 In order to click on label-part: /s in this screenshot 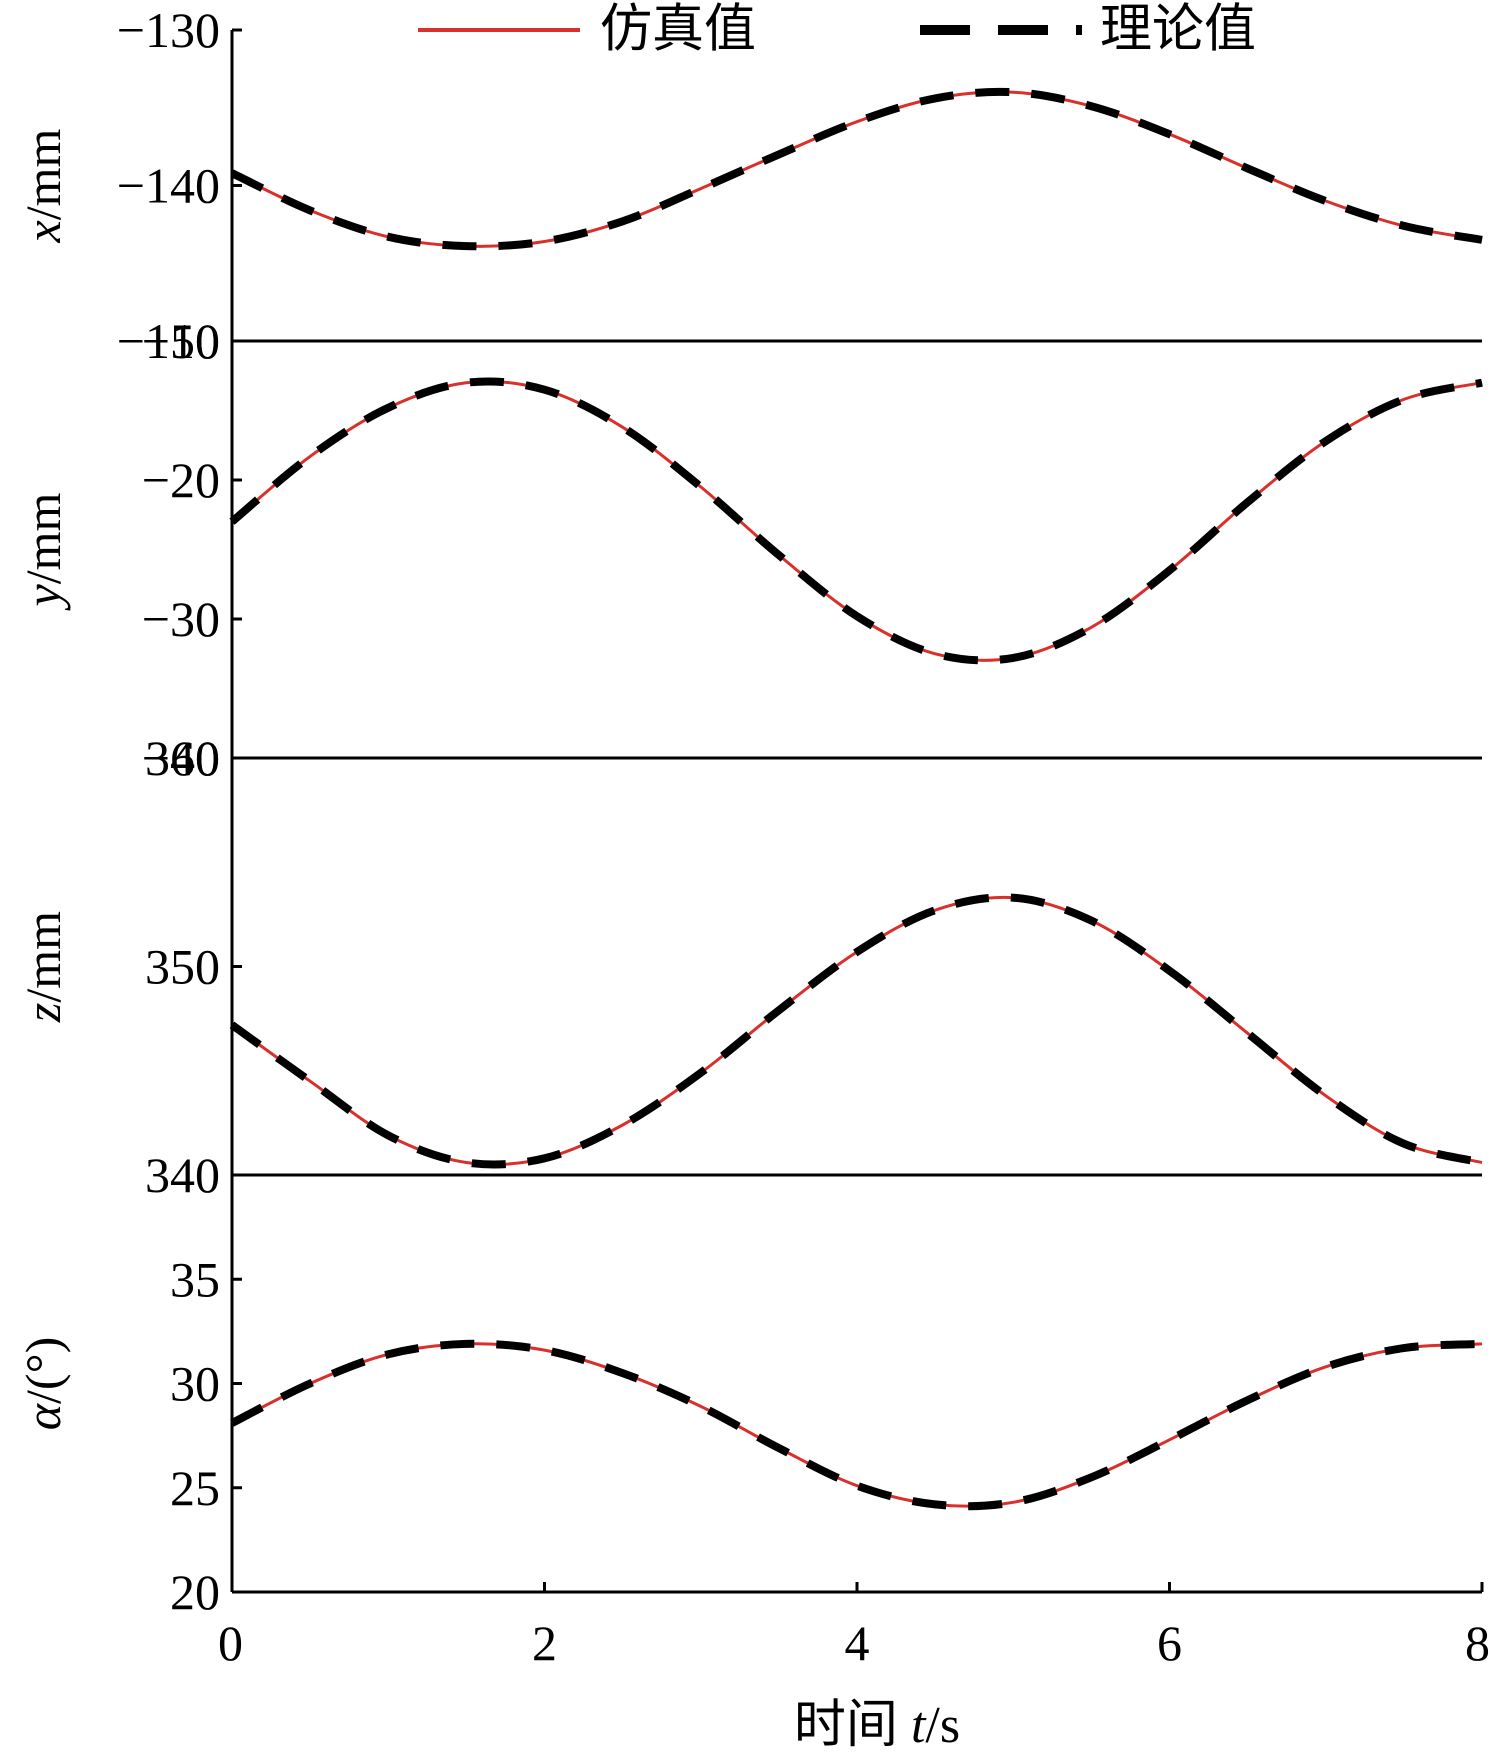, I will do `click(942, 1725)`.